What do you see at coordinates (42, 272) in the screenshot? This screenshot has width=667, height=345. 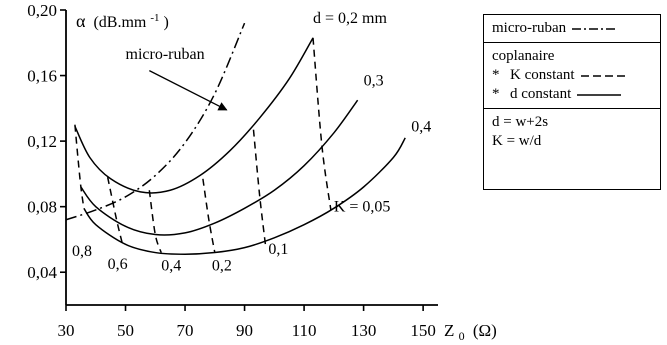 I see `y-tick-label: 0,04` at bounding box center [42, 272].